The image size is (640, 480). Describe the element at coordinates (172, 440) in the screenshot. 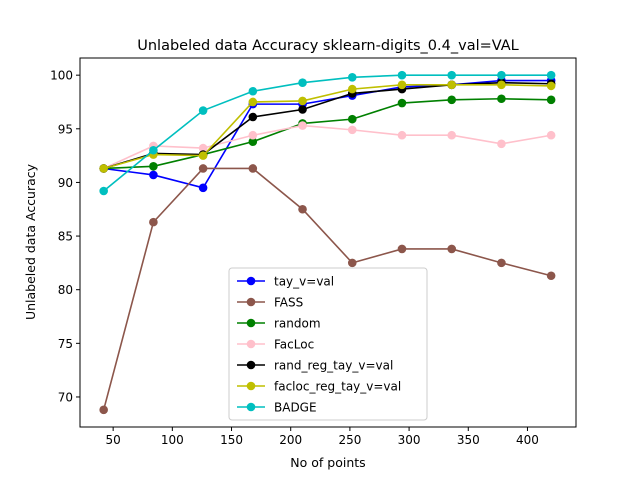

I see `x-tick-label: 100` at that location.